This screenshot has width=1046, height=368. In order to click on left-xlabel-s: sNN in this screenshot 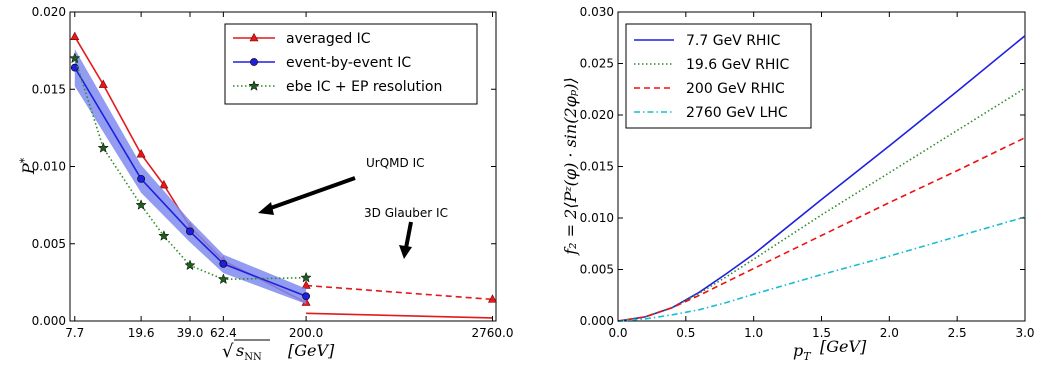, I will do `click(249, 352)`.